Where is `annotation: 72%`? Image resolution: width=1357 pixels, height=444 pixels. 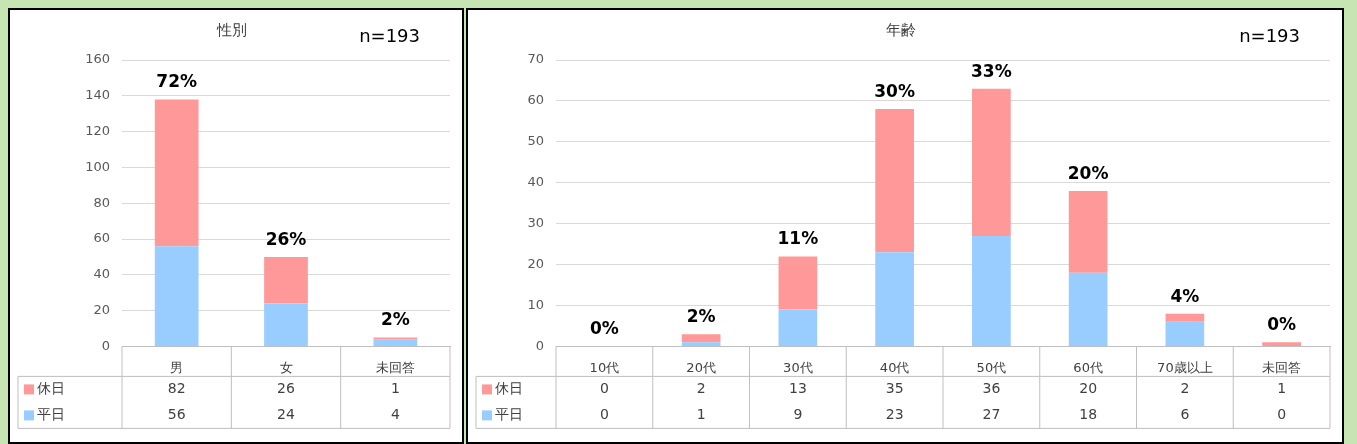 annotation: 72% is located at coordinates (177, 81).